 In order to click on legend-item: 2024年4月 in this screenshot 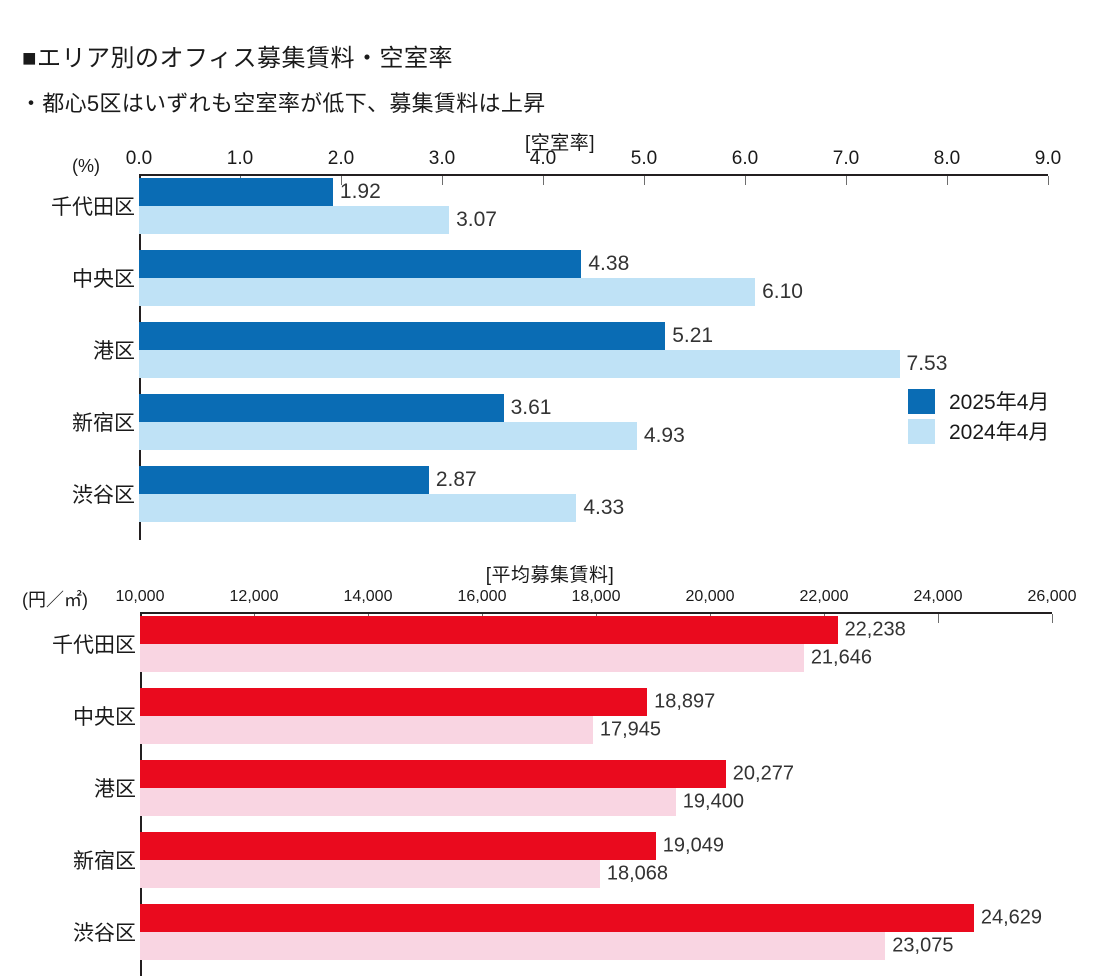, I will do `click(978, 431)`.